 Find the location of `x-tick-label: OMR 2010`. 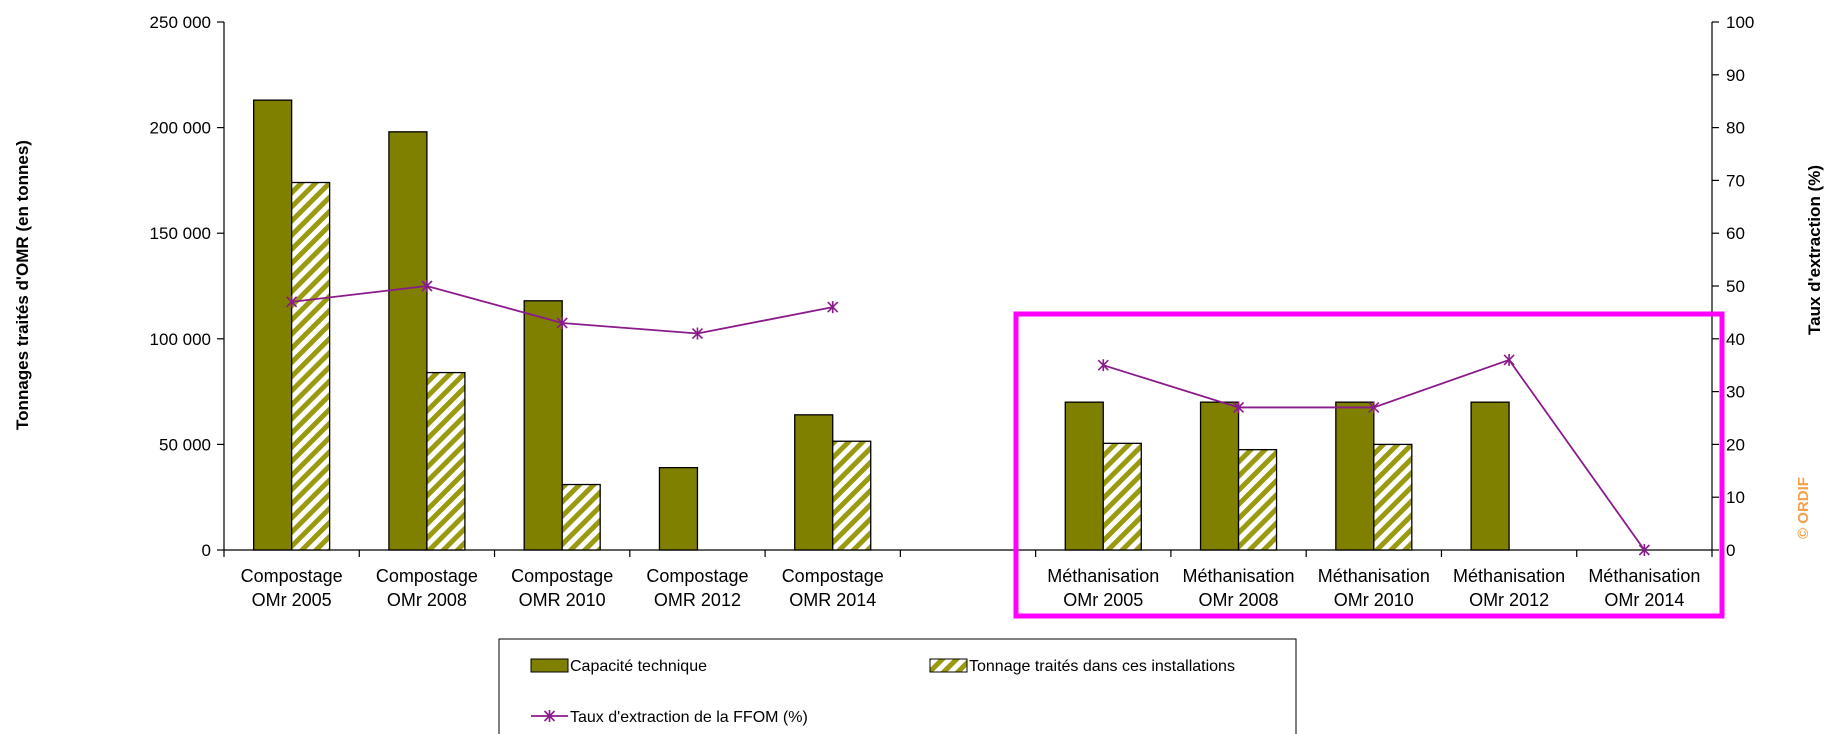

x-tick-label: OMR 2010 is located at coordinates (562, 600).